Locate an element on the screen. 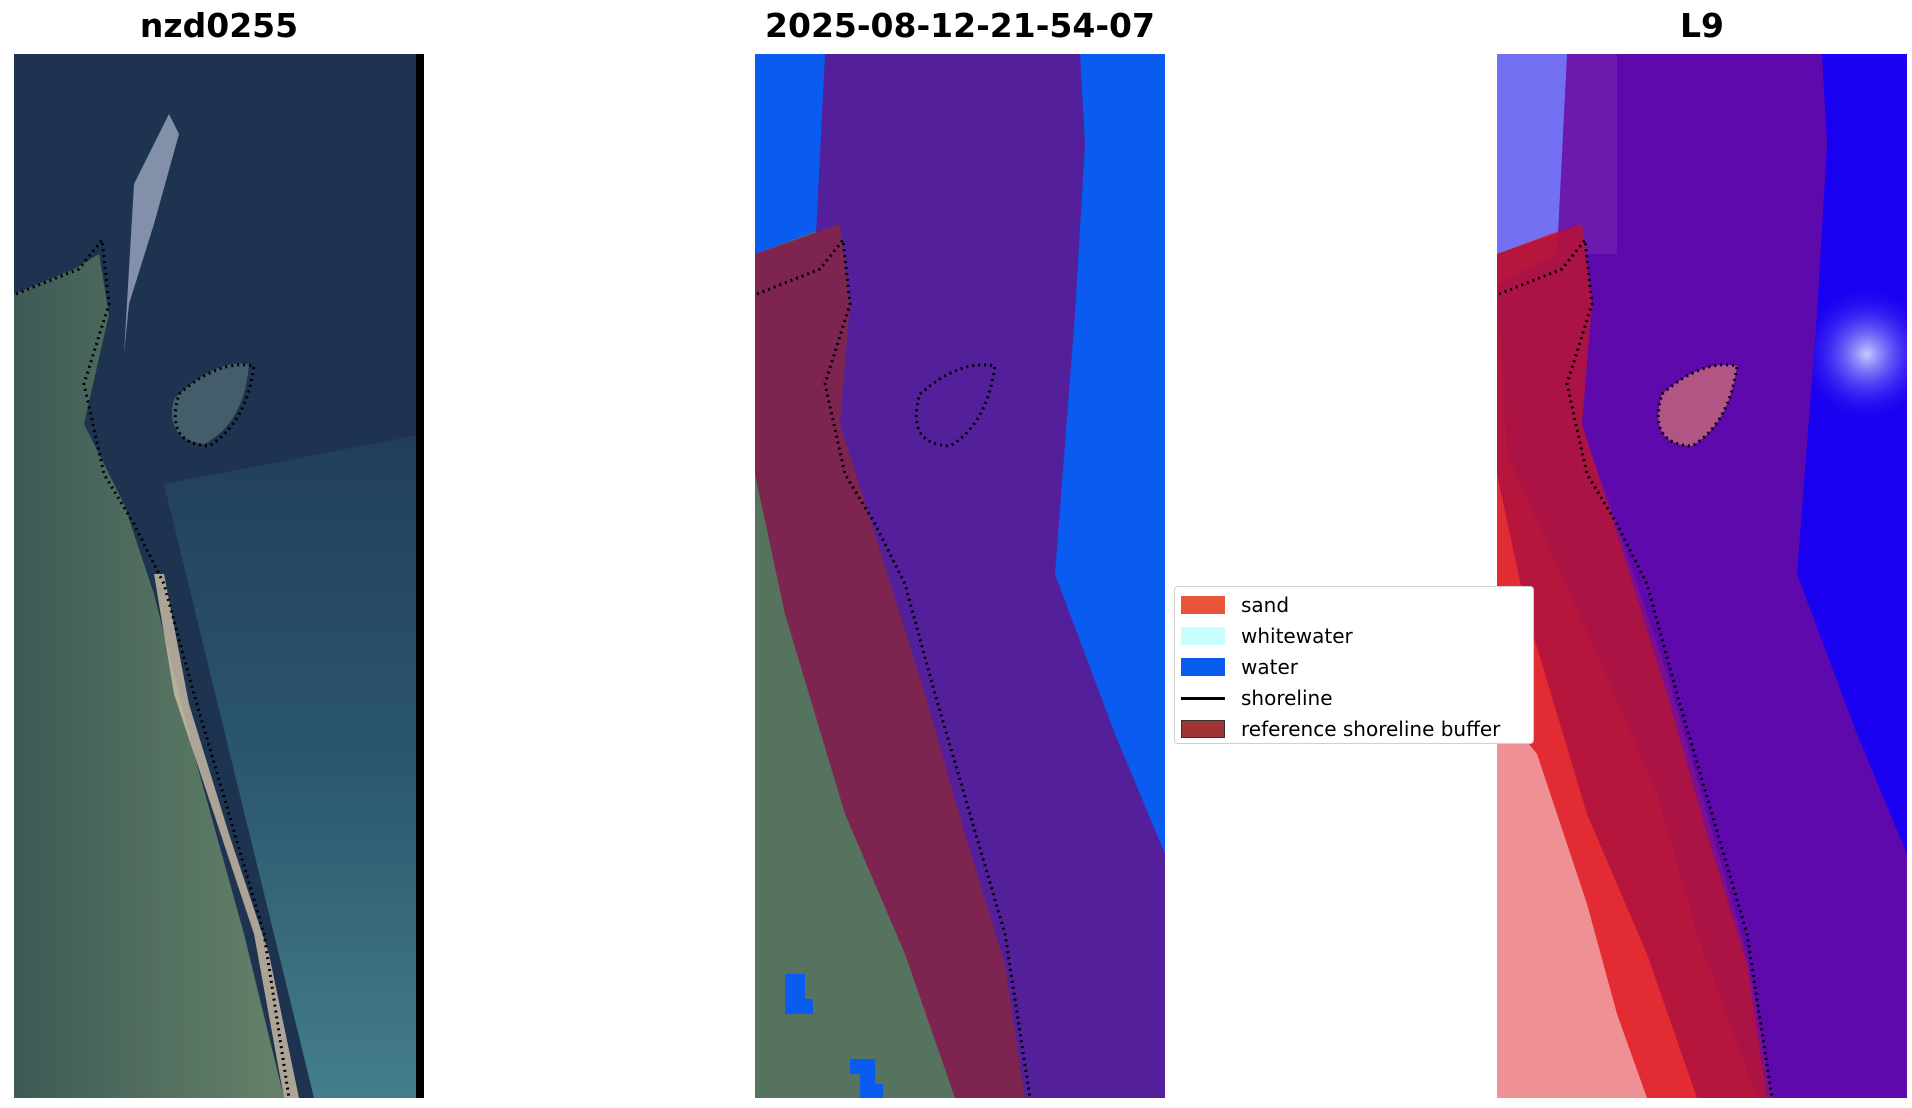 This screenshot has width=1912, height=1108. reference-buffer-swatch is located at coordinates (1203, 729).